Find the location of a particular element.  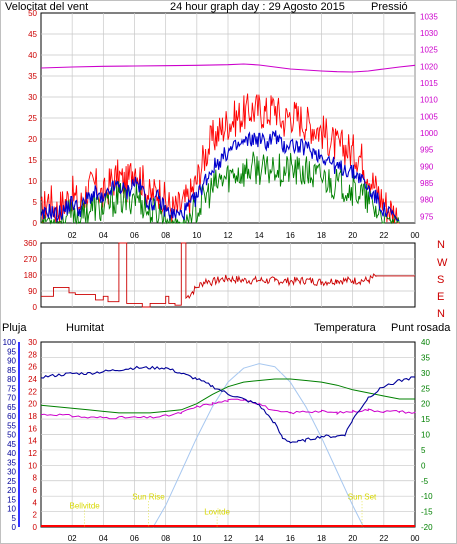

rain-tick-label: 16 is located at coordinates (32, 428).